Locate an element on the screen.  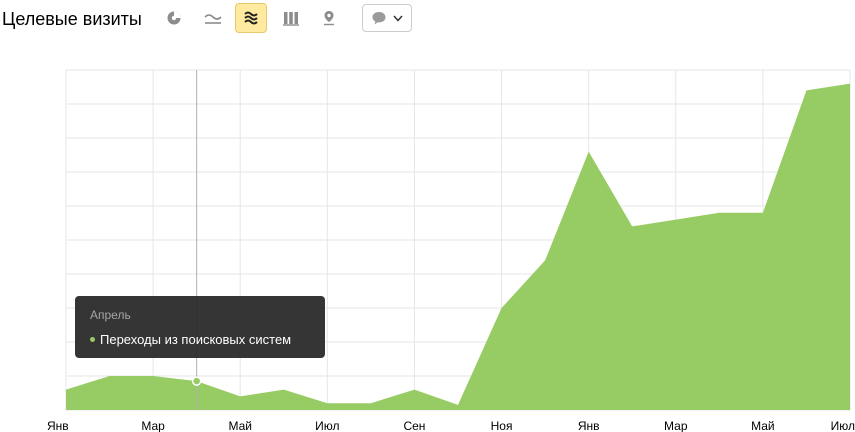
comment-icon is located at coordinates (379, 18).